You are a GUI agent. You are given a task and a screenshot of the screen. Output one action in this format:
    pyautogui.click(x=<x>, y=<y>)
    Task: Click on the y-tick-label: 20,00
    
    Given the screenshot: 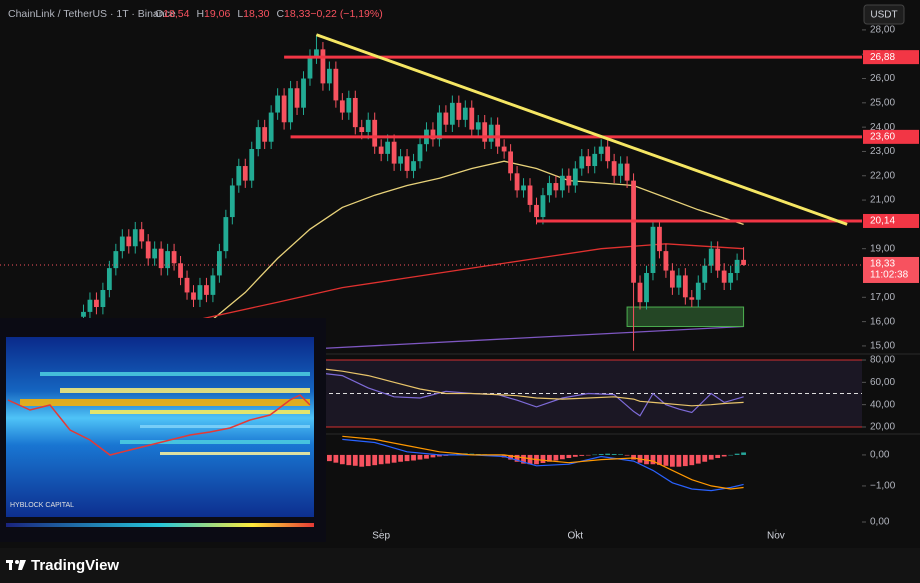 What is the action you would take?
    pyautogui.click(x=882, y=427)
    